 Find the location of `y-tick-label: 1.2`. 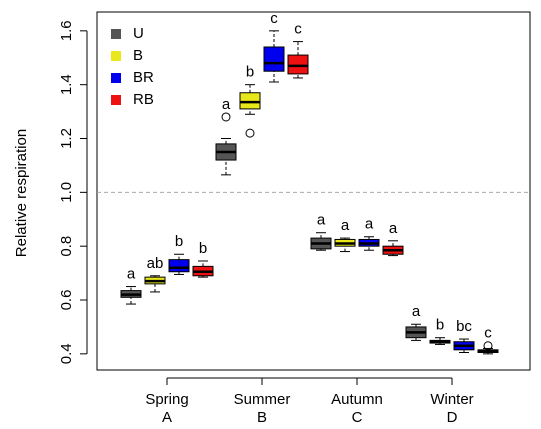

y-tick-label: 1.2 is located at coordinates (66, 138).